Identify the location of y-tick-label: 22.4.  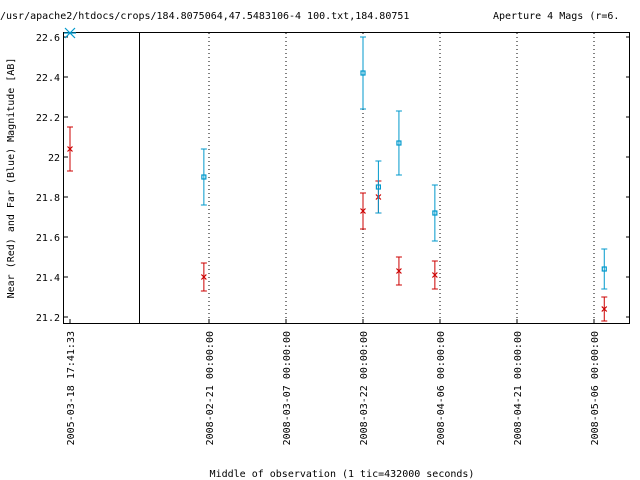
(48, 78).